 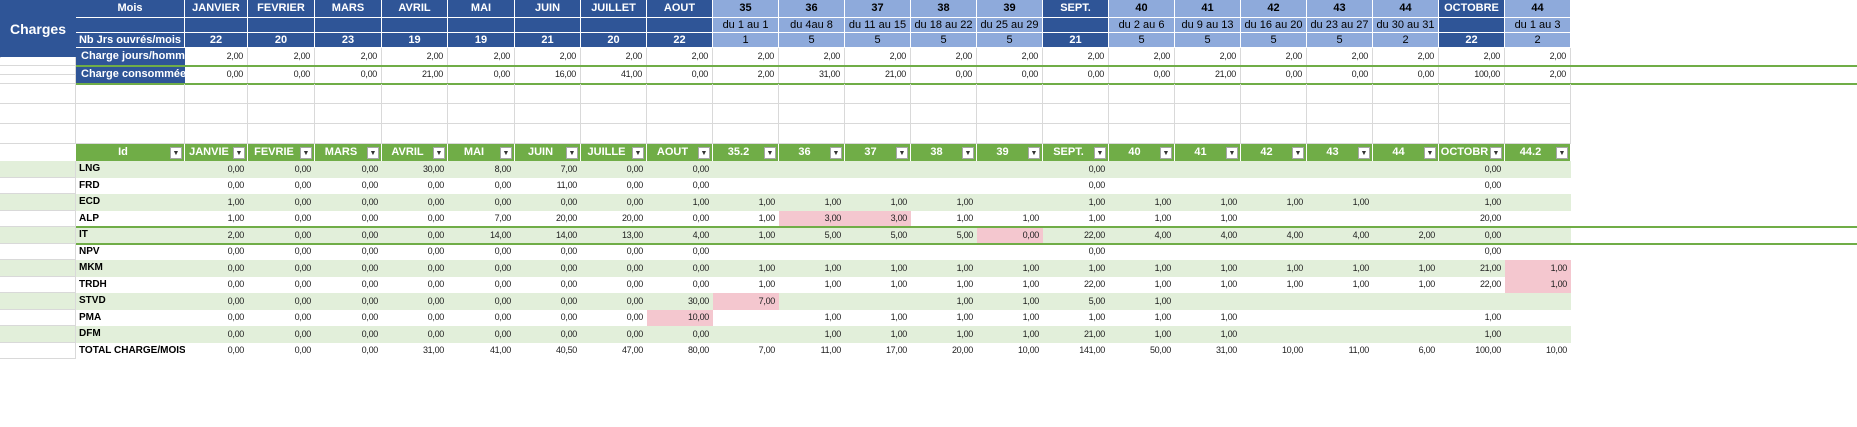 I want to click on column-header-17: 43, so click(x=1340, y=9).